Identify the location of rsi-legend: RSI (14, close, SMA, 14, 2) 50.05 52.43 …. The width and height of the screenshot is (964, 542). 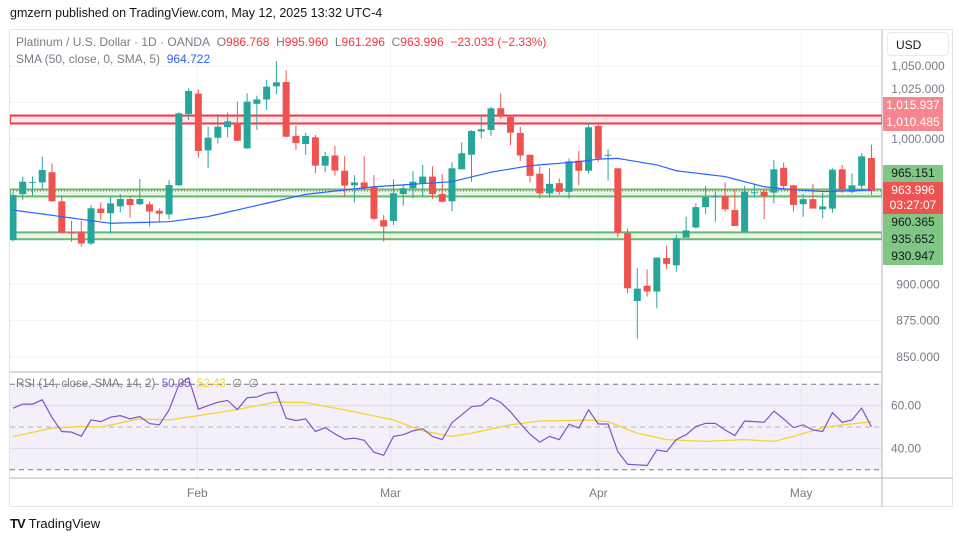
(137, 383).